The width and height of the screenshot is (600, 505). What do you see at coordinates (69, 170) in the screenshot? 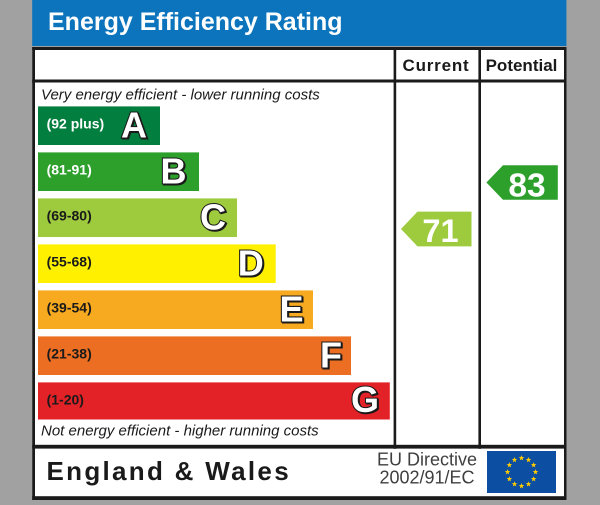
I see `svg-text: (81-91)` at bounding box center [69, 170].